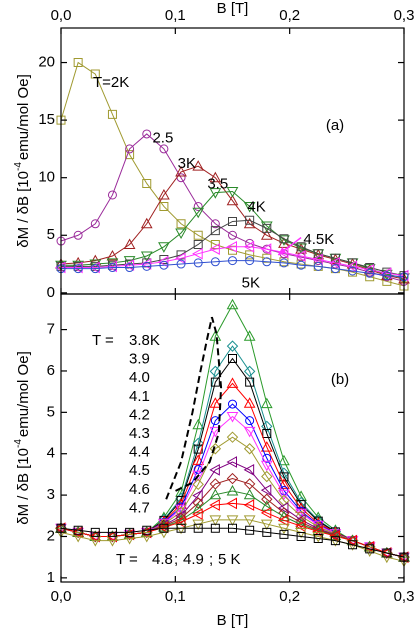 This screenshot has height=634, width=417. I want to click on y-tick-label: 4, so click(51, 453).